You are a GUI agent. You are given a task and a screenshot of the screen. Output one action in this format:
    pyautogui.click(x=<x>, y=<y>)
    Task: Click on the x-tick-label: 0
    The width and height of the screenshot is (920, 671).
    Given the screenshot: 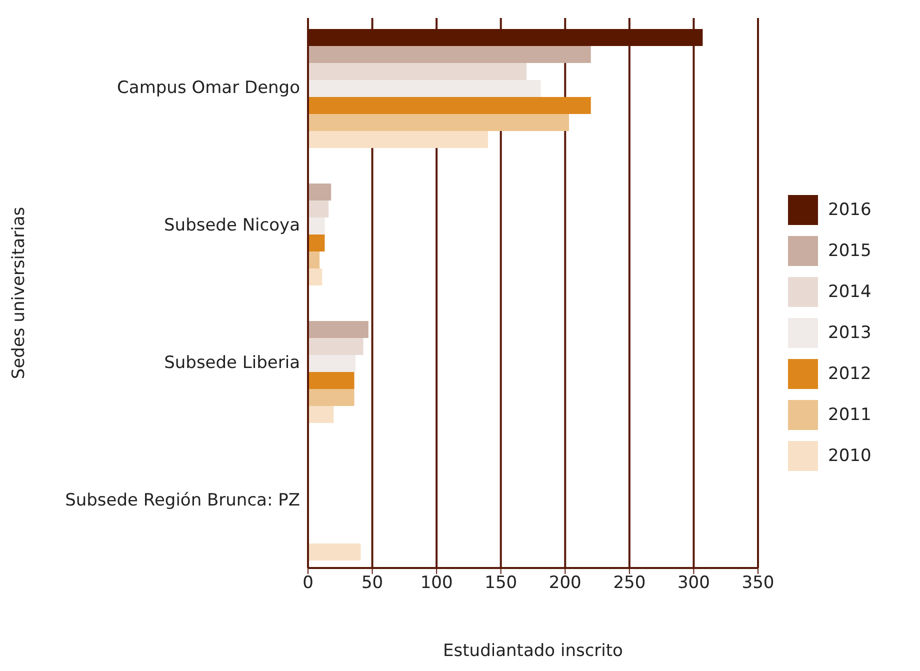 What is the action you would take?
    pyautogui.click(x=308, y=583)
    